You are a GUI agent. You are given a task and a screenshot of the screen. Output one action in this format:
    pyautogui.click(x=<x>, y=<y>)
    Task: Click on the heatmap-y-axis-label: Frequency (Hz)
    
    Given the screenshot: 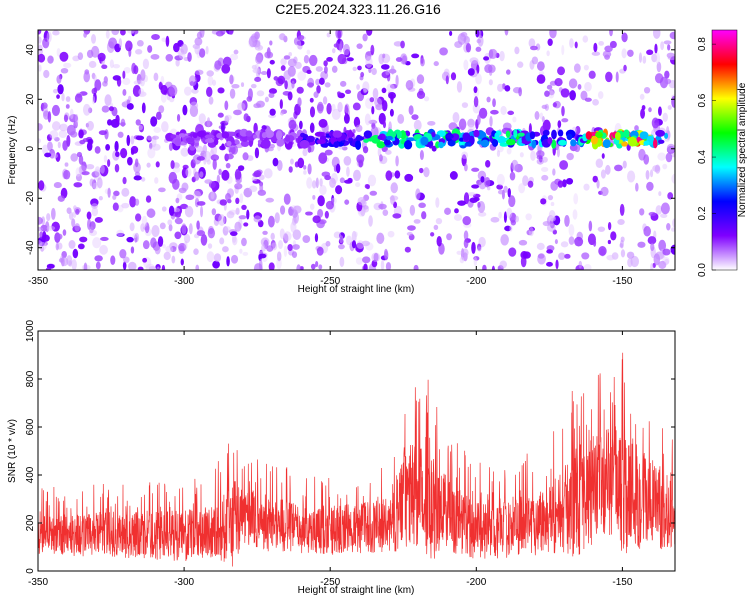 What is the action you would take?
    pyautogui.click(x=12, y=150)
    